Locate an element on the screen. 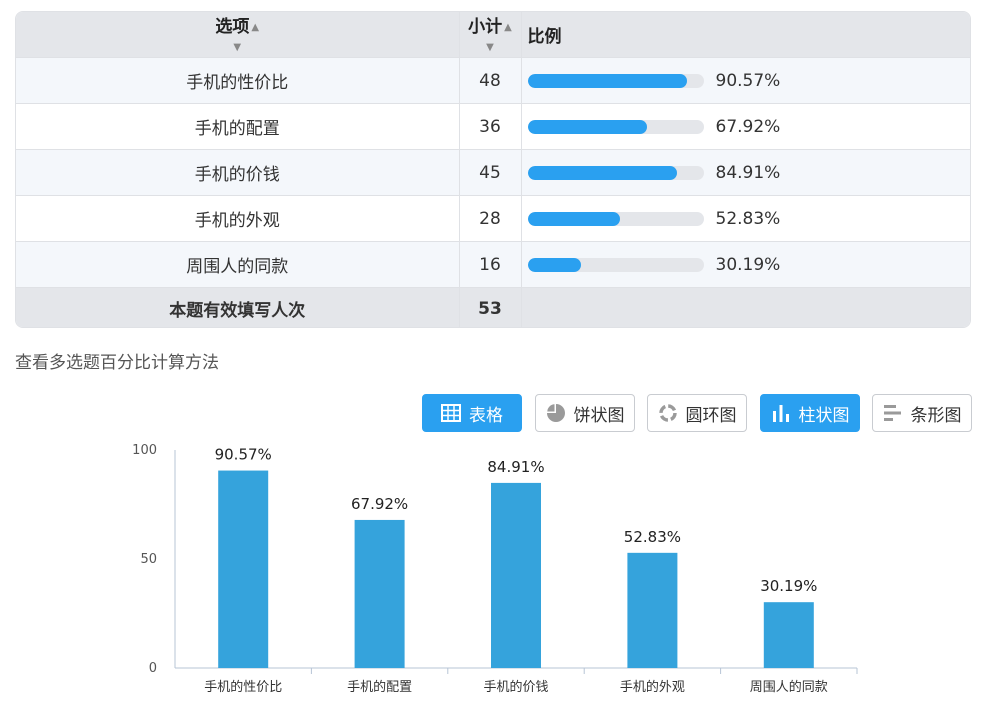 This screenshot has width=993, height=712. percent-label: 30.19% is located at coordinates (748, 264).